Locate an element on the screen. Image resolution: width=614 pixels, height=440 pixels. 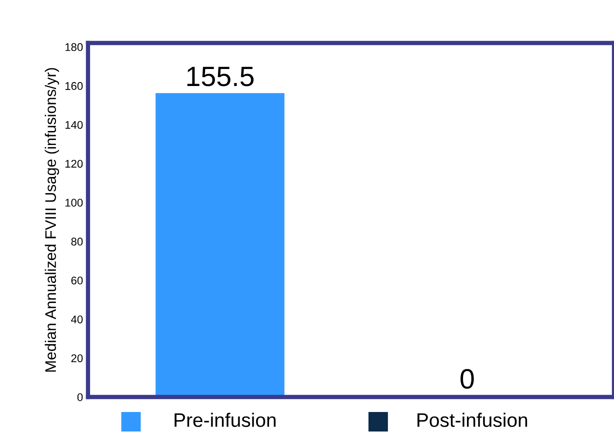
data-label: 0 is located at coordinates (467, 379).